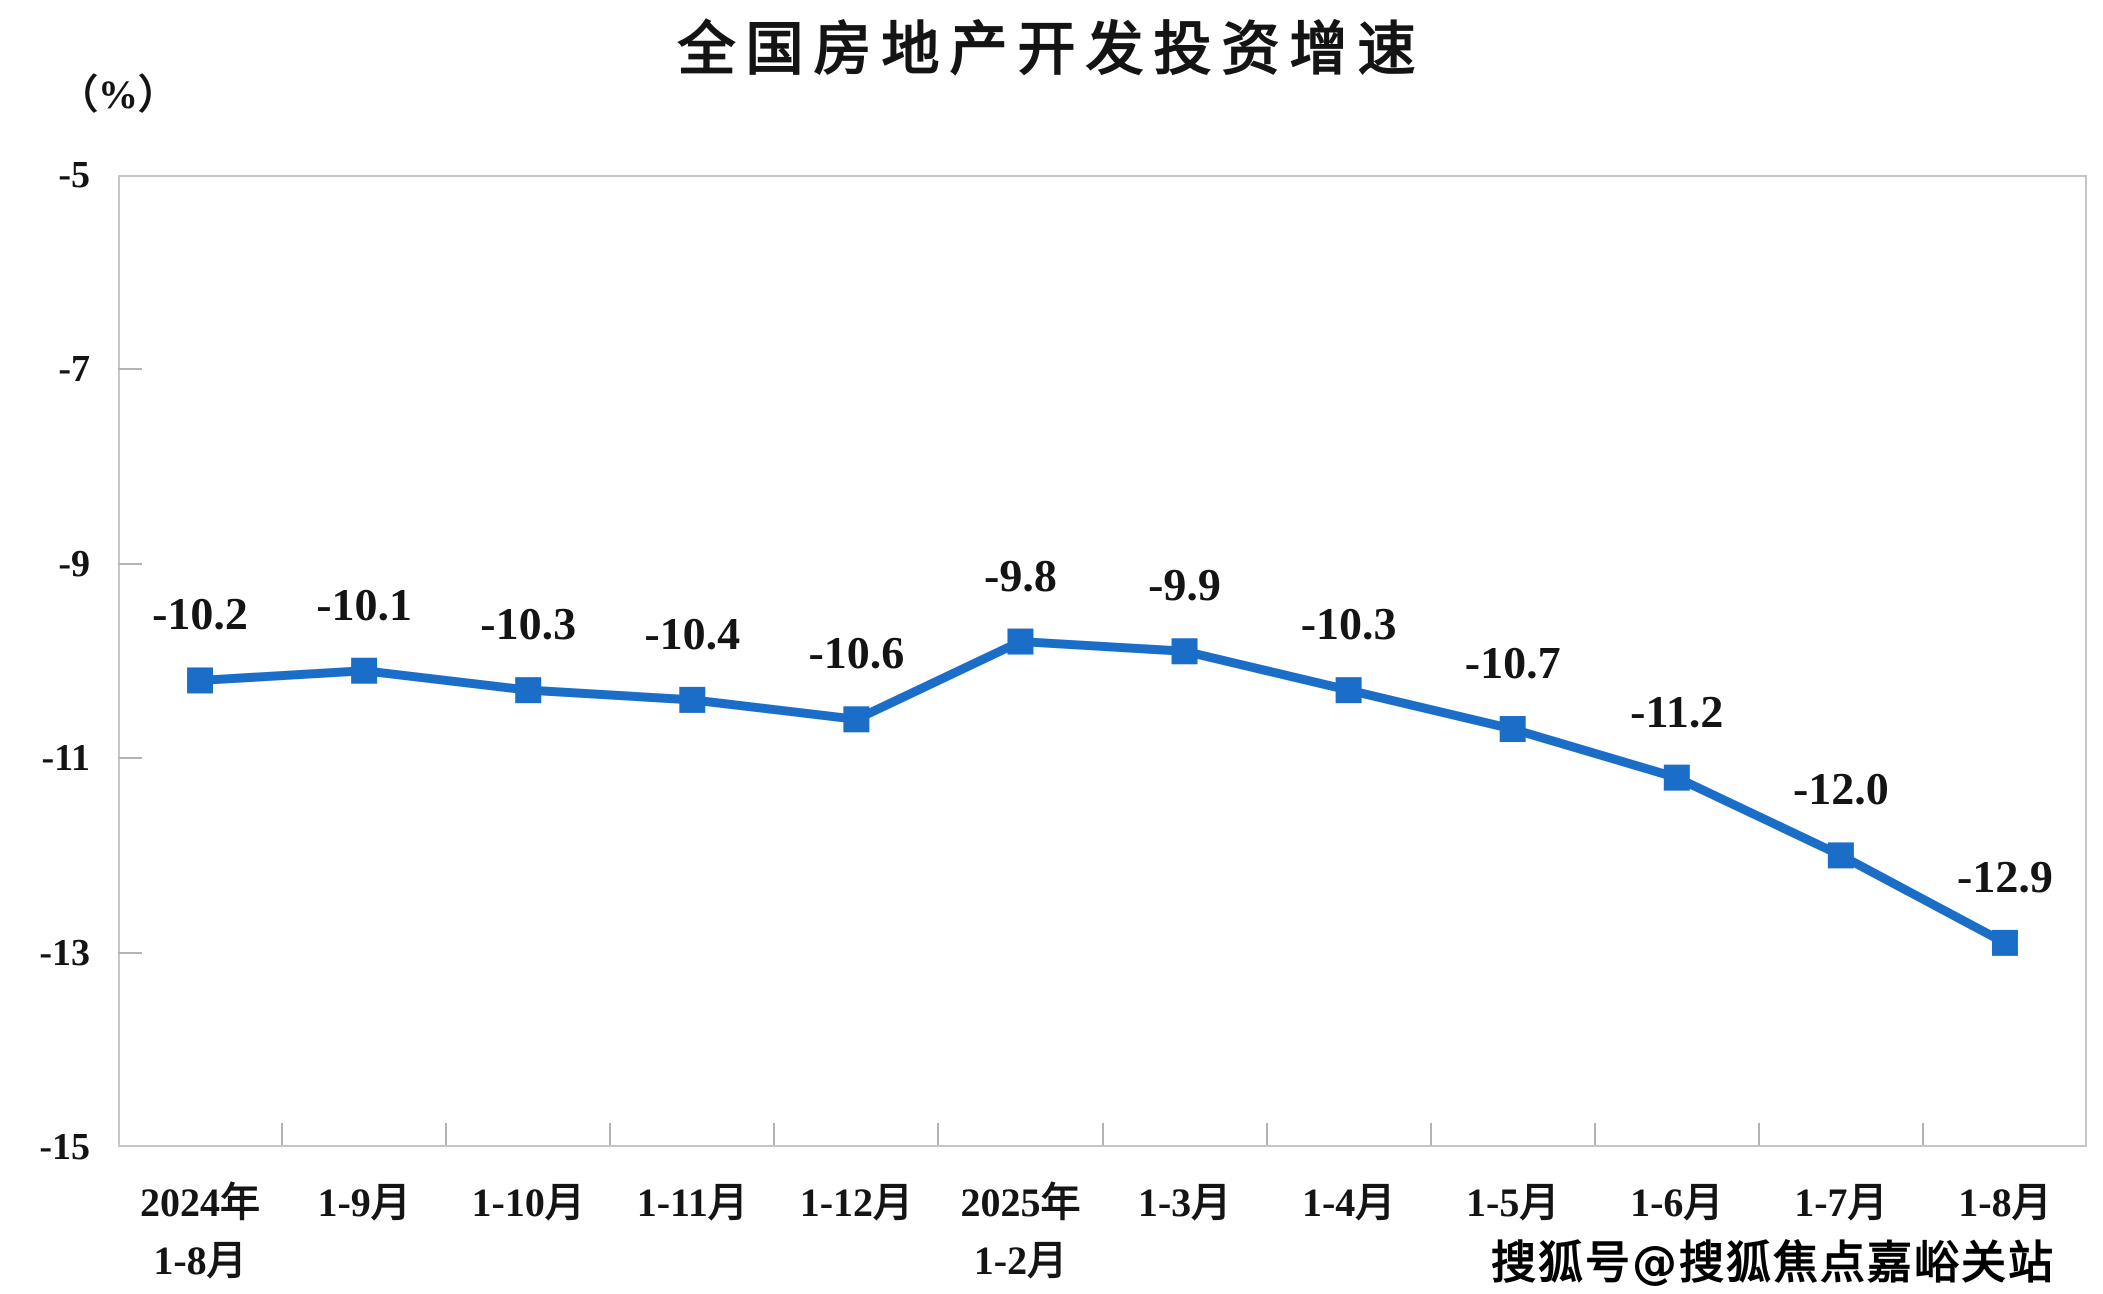  Describe the element at coordinates (2005, 876) in the screenshot. I see `data-point-label: -12.9` at that location.